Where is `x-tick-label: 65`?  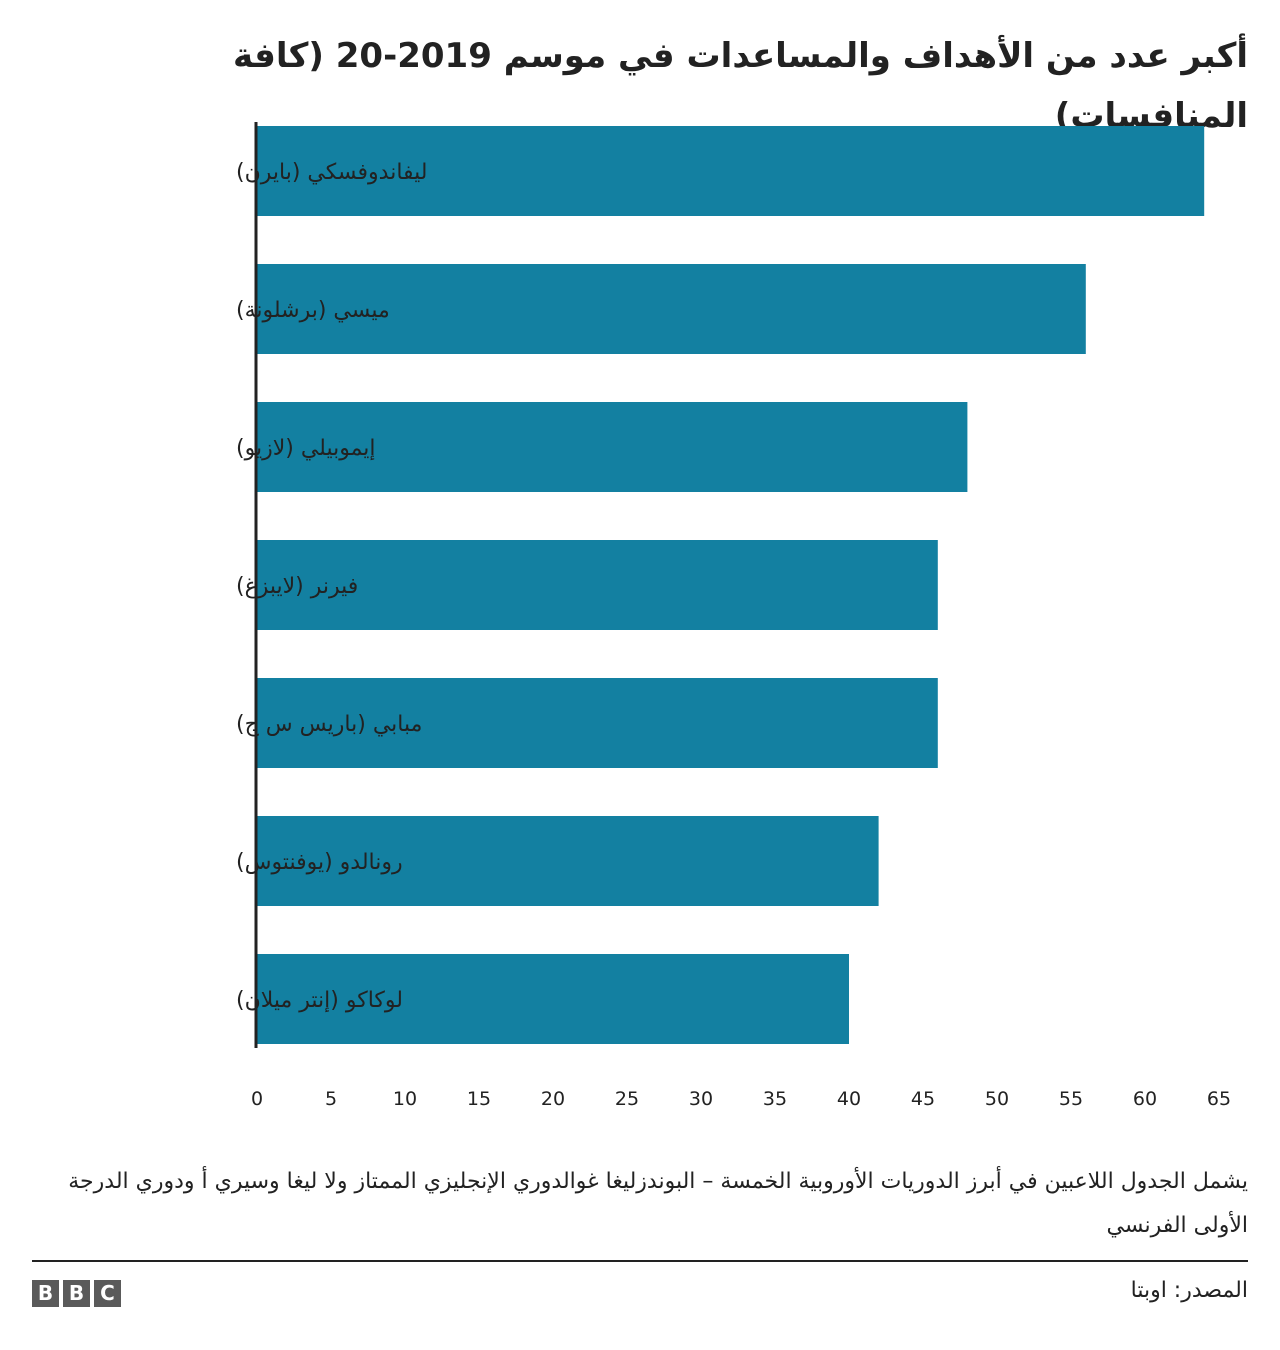 x-tick-label: 65 is located at coordinates (1219, 1099).